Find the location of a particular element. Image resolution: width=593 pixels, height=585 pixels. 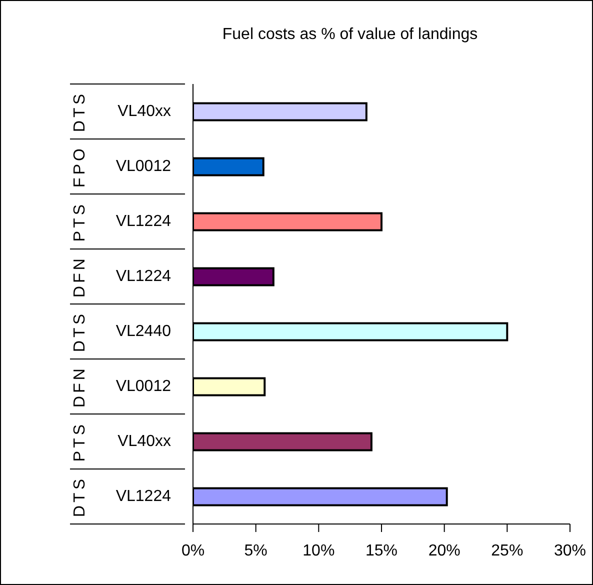

category-label: VL40xx PTS is located at coordinates (121, 441).